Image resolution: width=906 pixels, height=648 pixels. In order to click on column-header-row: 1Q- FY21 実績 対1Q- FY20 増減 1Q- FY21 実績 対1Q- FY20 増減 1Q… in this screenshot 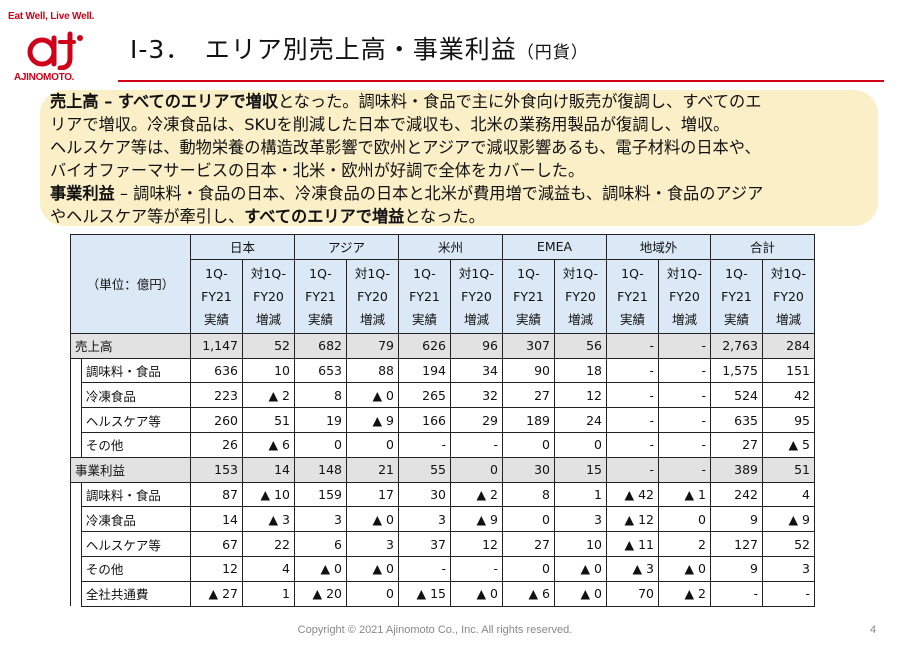, I will do `click(443, 296)`.